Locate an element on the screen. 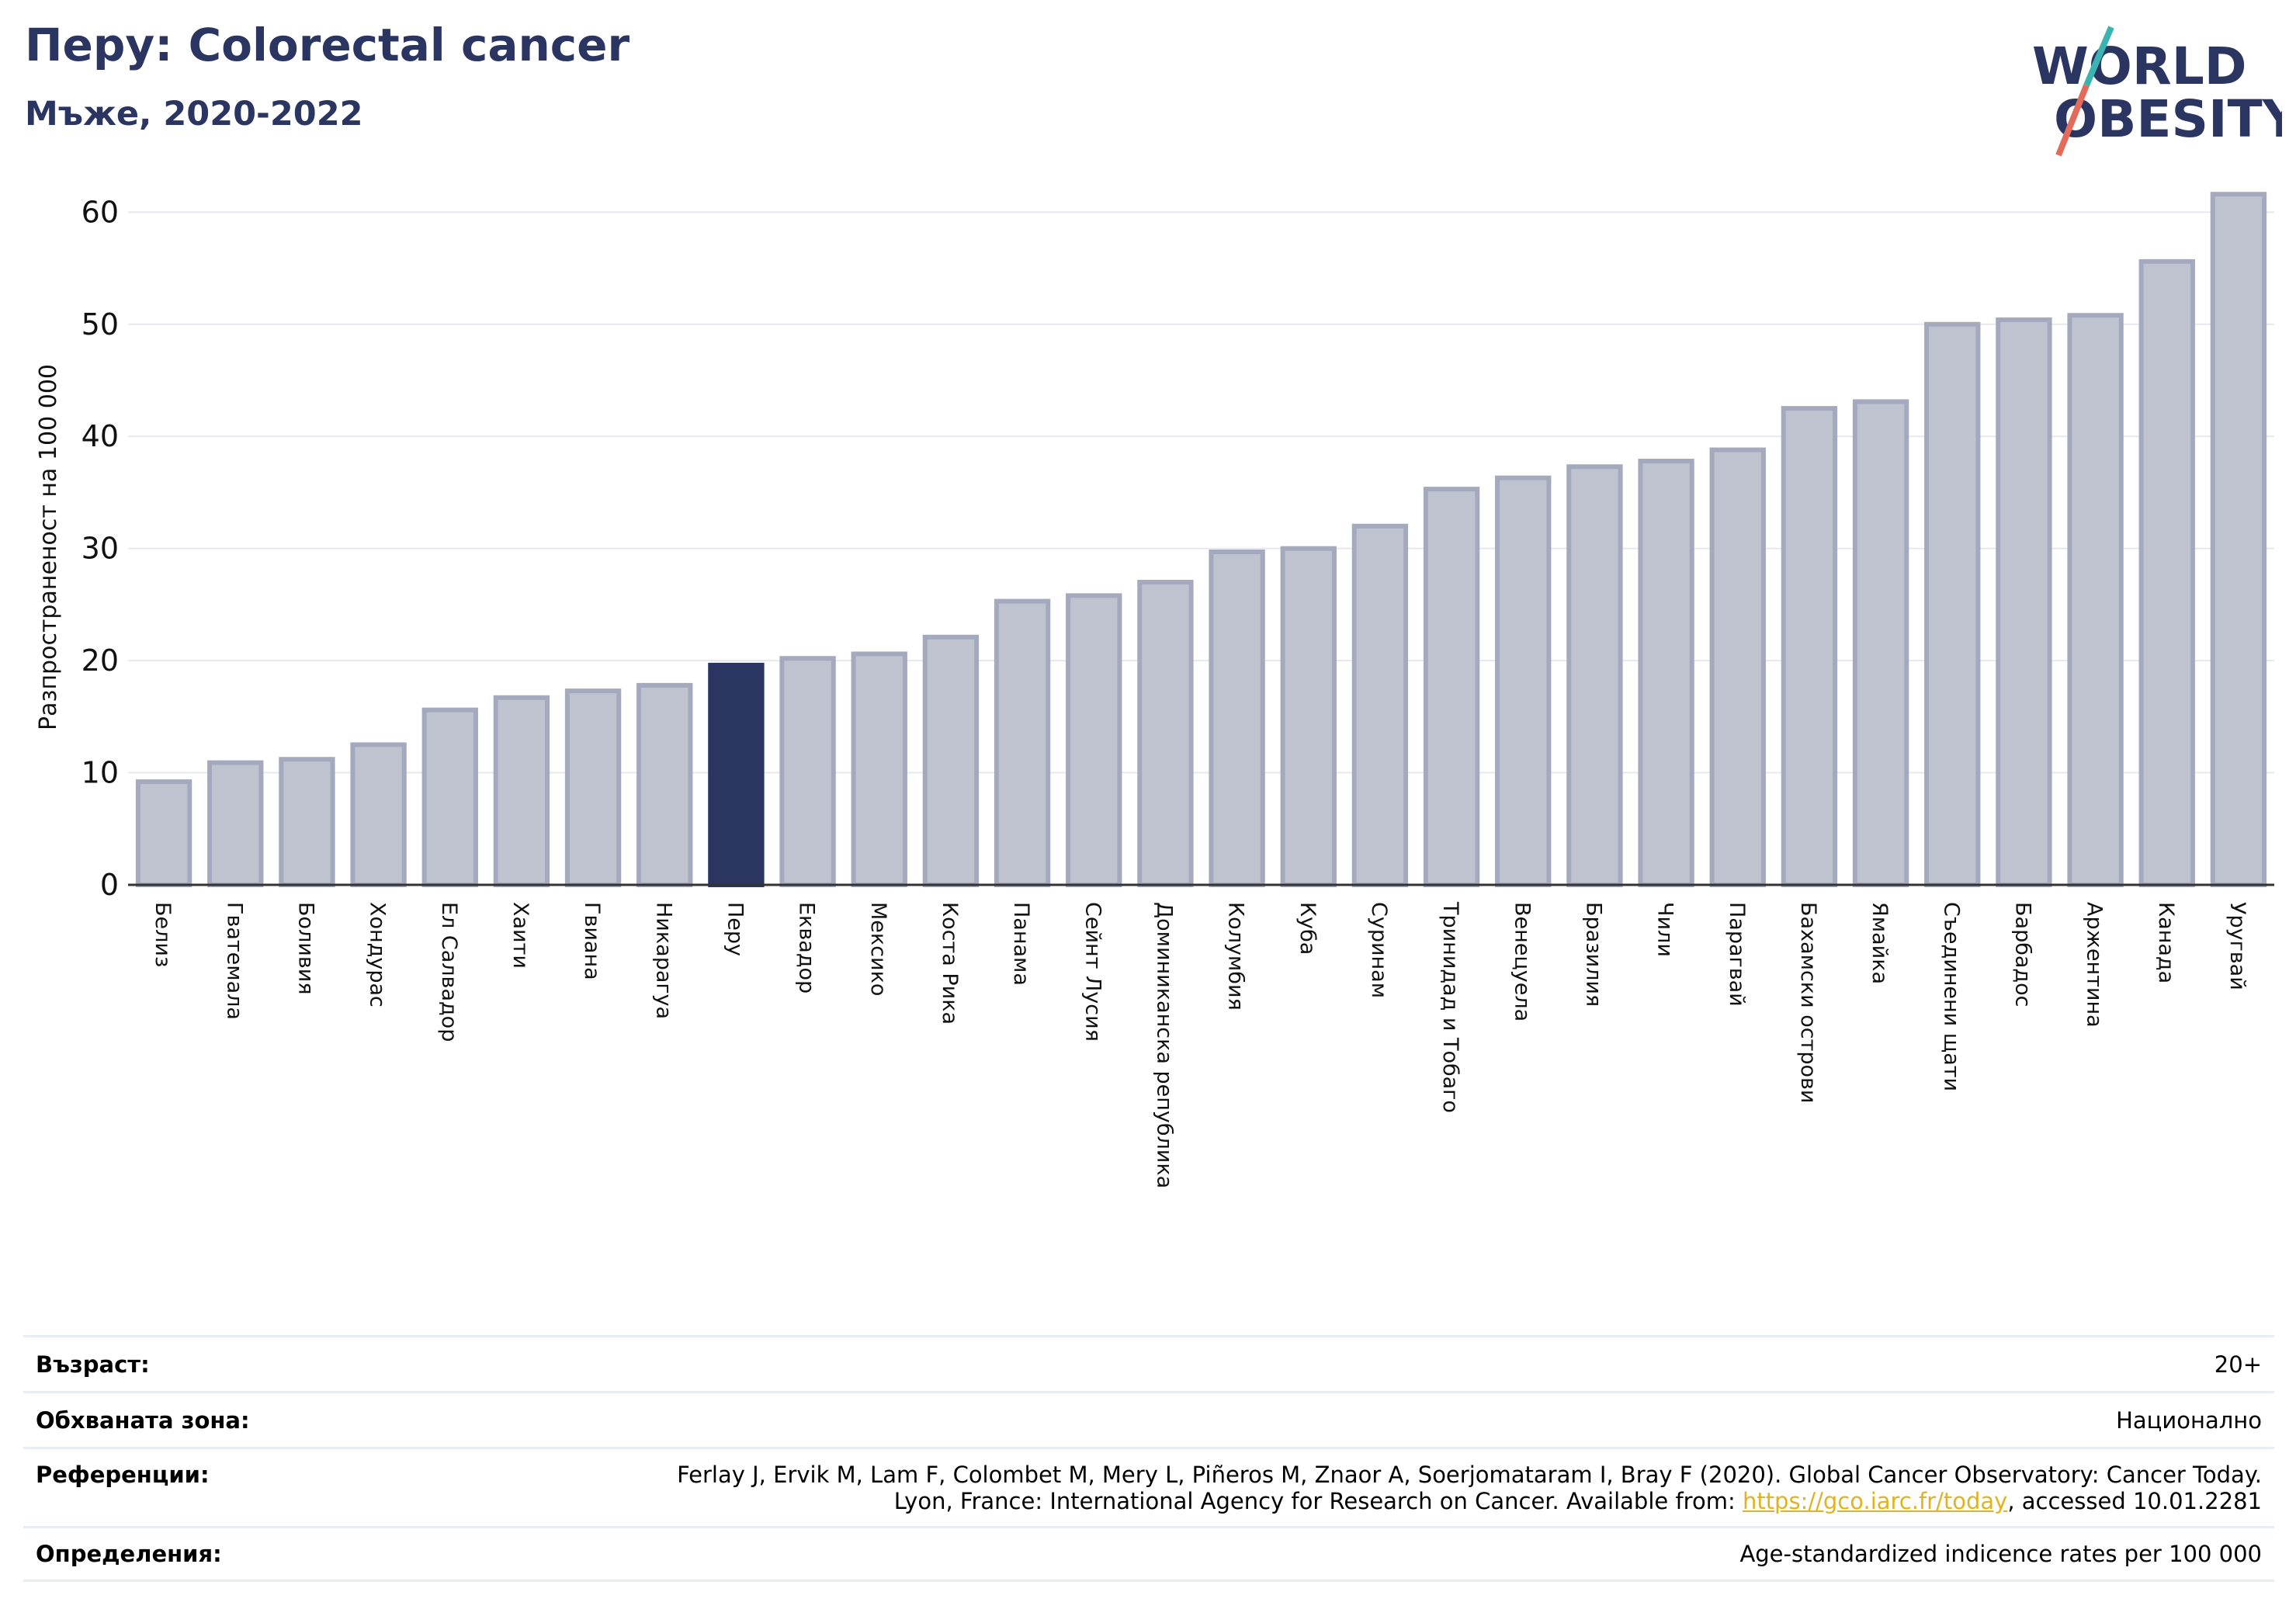  y-axis-label: Разпространеност на 100 000 is located at coordinates (48, 547).